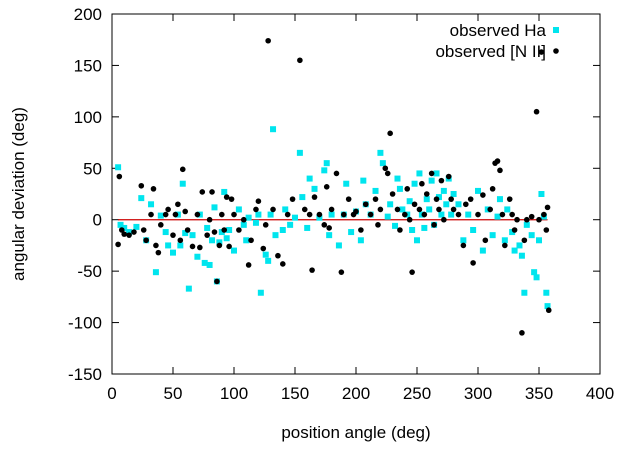  What do you see at coordinates (600, 393) in the screenshot?
I see `x-tick-label-8: 400` at bounding box center [600, 393].